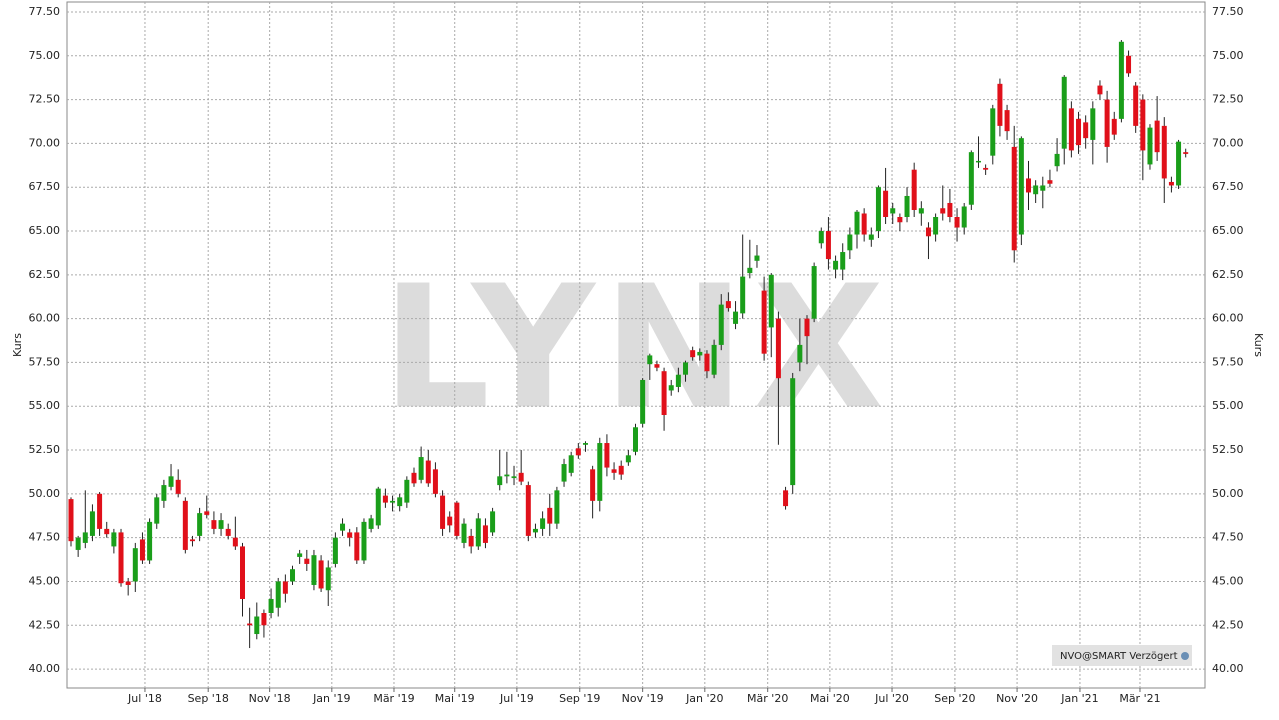 This screenshot has width=1279, height=720. Describe the element at coordinates (144, 698) in the screenshot. I see `x-tick-label: Jul '18` at that location.